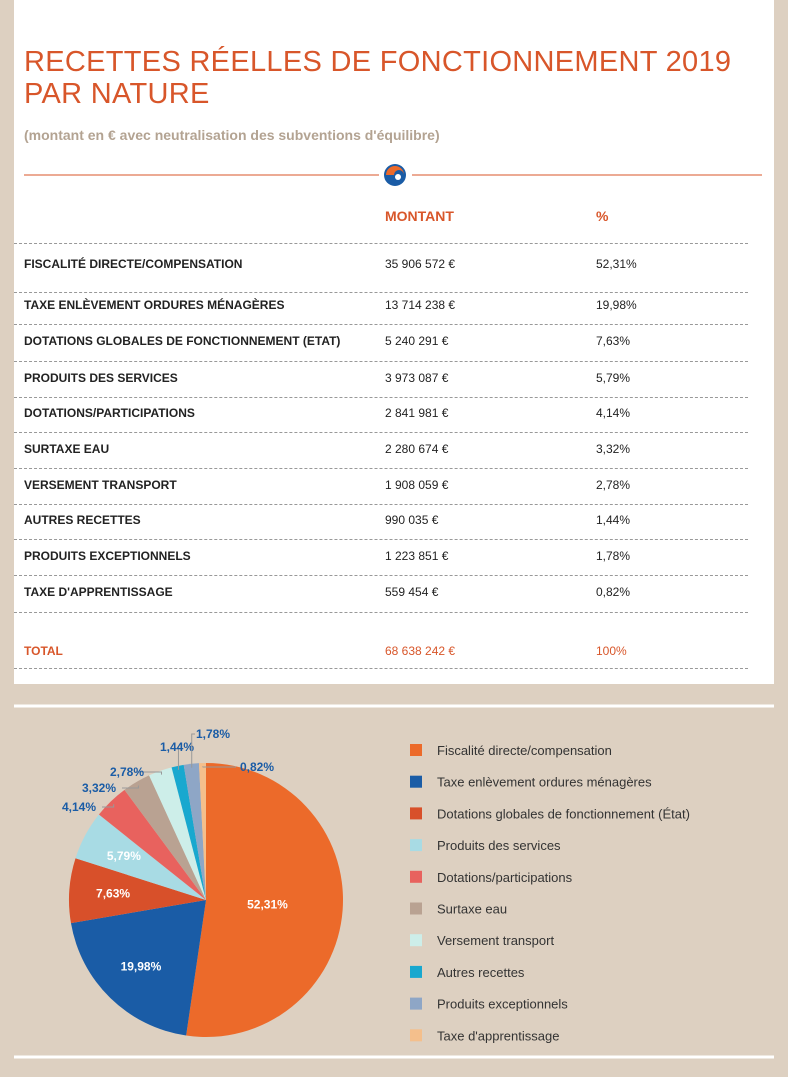  I want to click on cell-value: 559 454 €, so click(412, 592).